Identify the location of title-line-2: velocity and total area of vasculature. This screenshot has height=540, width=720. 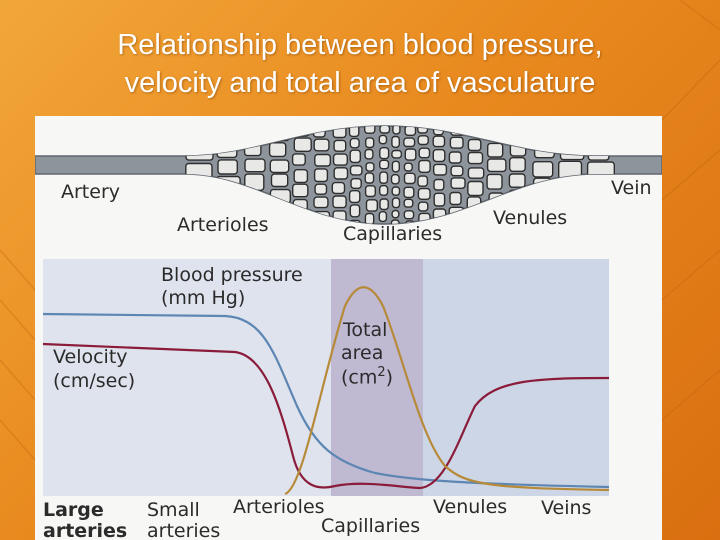
(360, 83).